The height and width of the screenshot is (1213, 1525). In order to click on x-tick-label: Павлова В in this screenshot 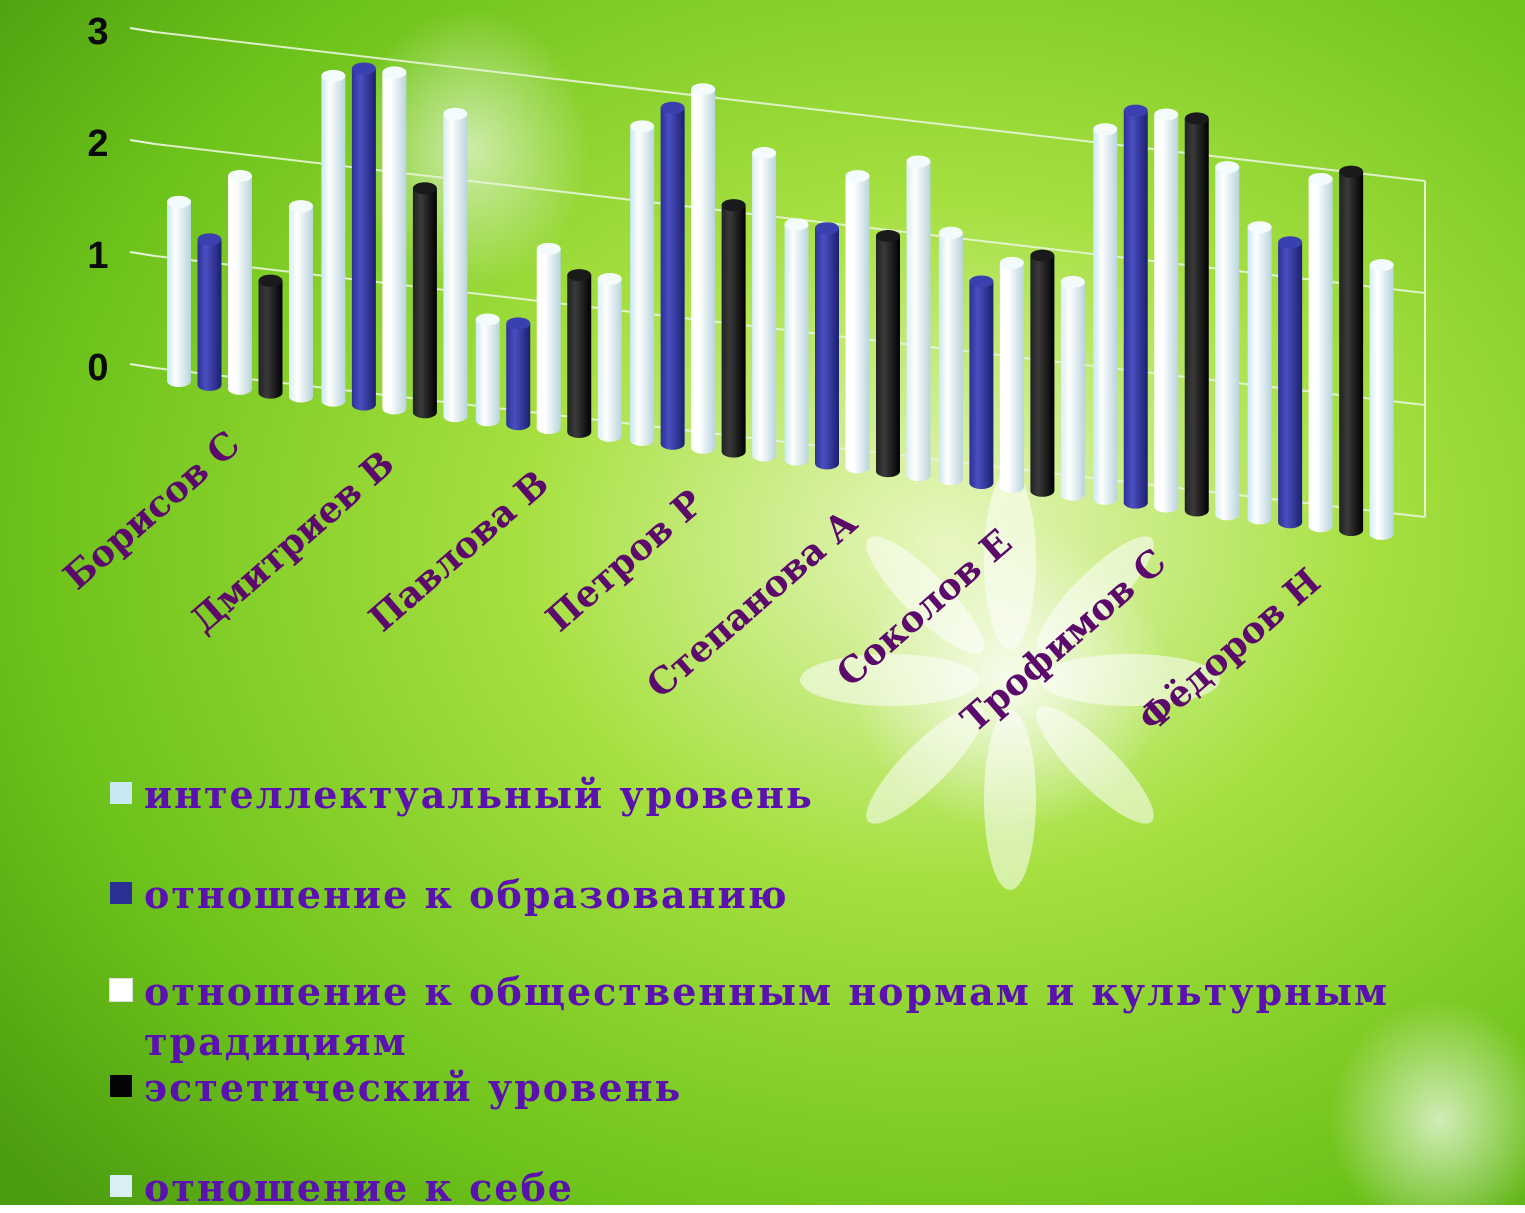, I will do `click(459, 551)`.